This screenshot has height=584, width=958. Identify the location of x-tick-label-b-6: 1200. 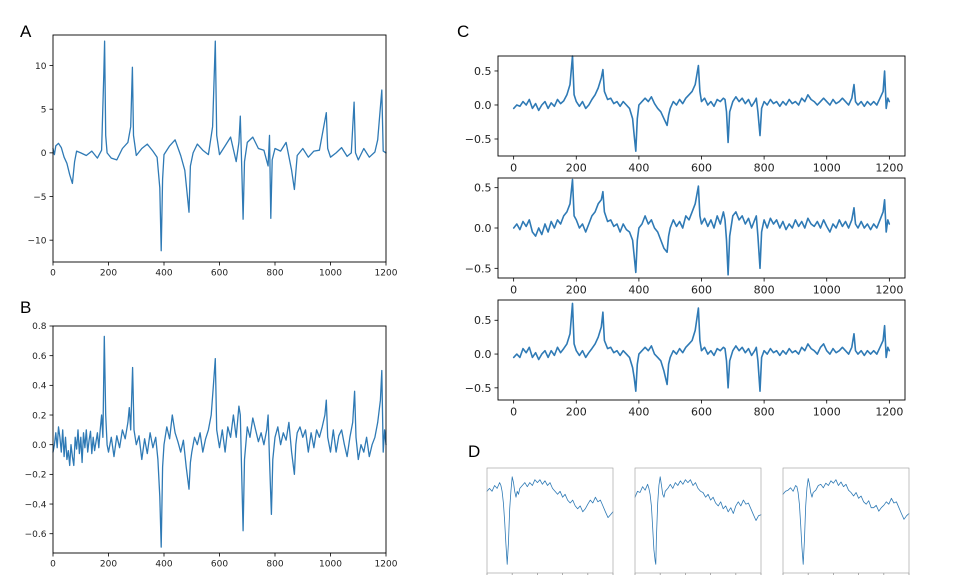
(386, 565).